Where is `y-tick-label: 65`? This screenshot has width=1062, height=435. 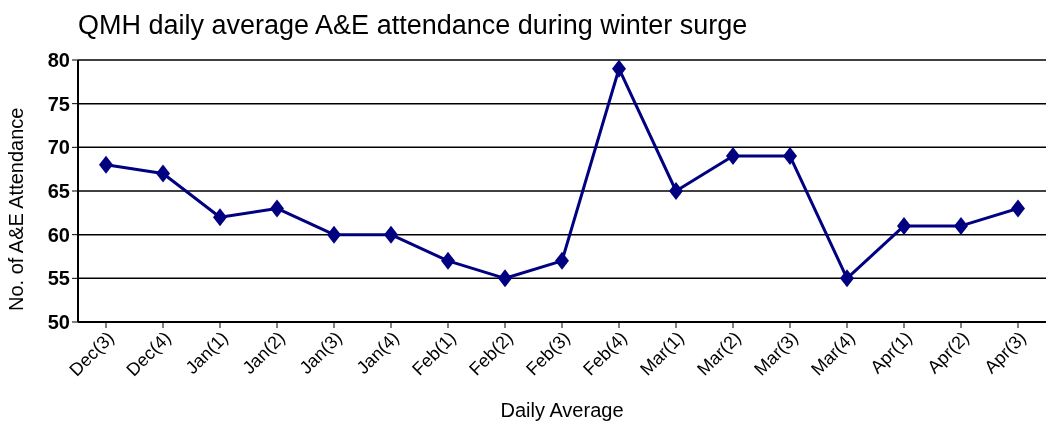
y-tick-label: 65 is located at coordinates (58, 191).